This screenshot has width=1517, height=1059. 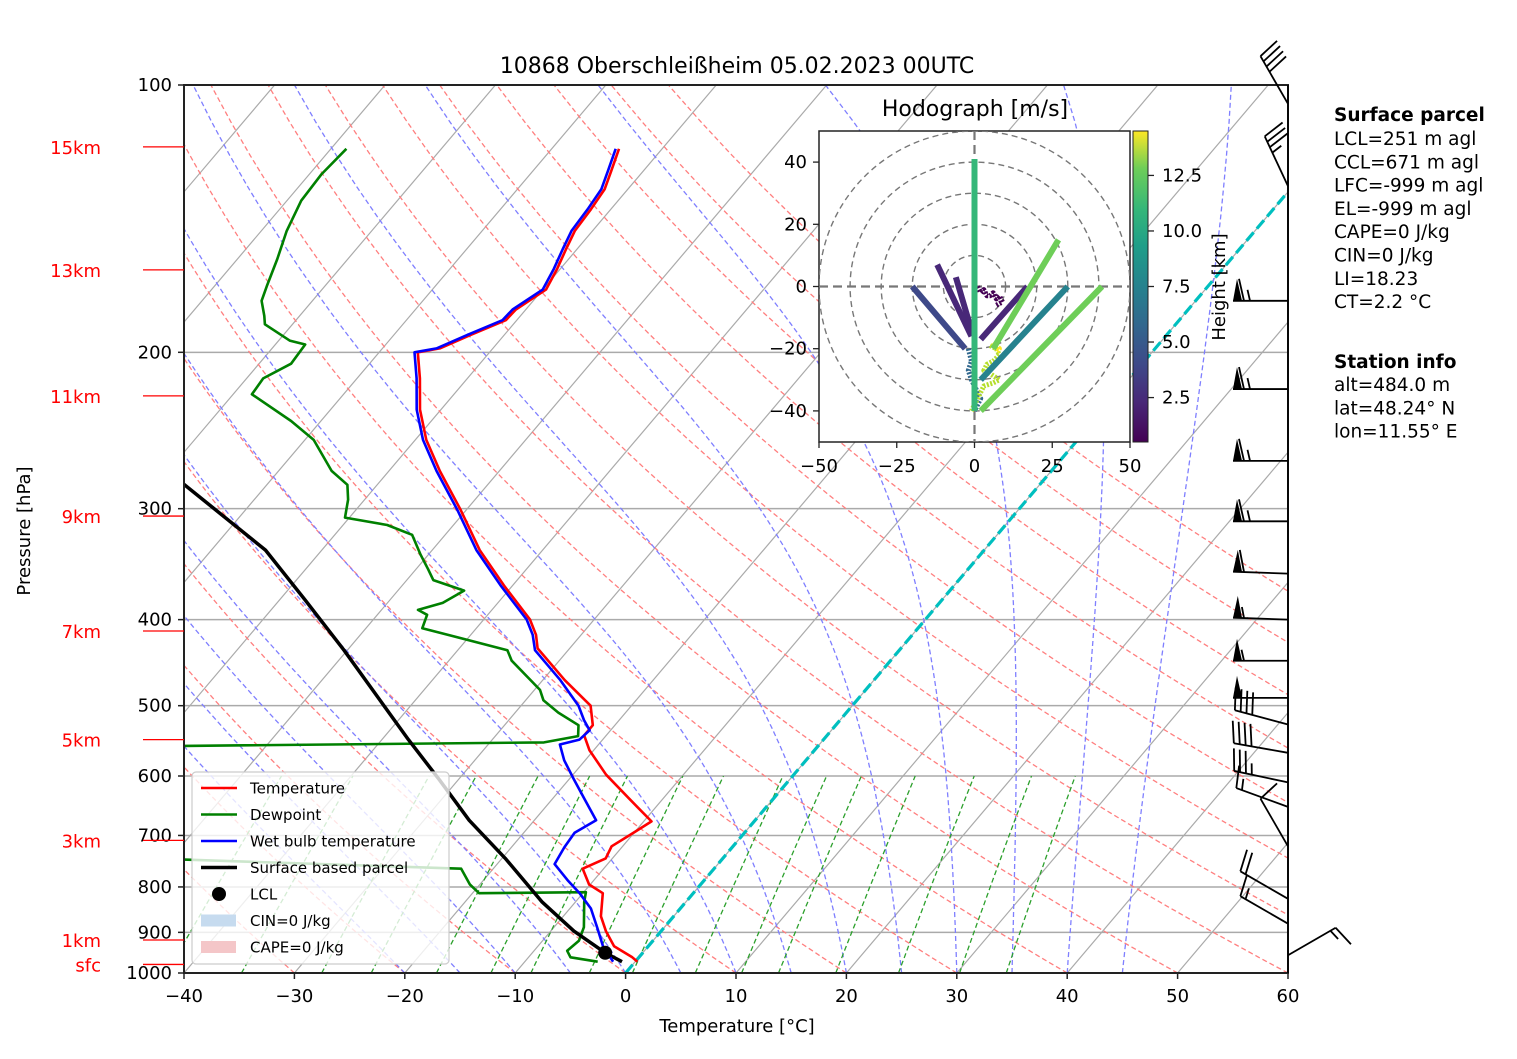 What do you see at coordinates (75, 148) in the screenshot?
I see `height-label: 15km` at bounding box center [75, 148].